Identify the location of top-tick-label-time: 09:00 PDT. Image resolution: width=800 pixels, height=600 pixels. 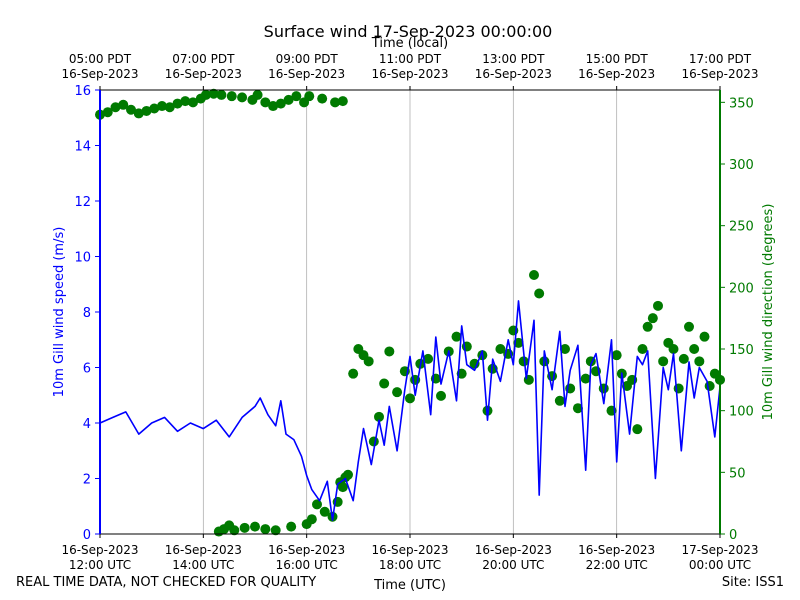
(307, 59).